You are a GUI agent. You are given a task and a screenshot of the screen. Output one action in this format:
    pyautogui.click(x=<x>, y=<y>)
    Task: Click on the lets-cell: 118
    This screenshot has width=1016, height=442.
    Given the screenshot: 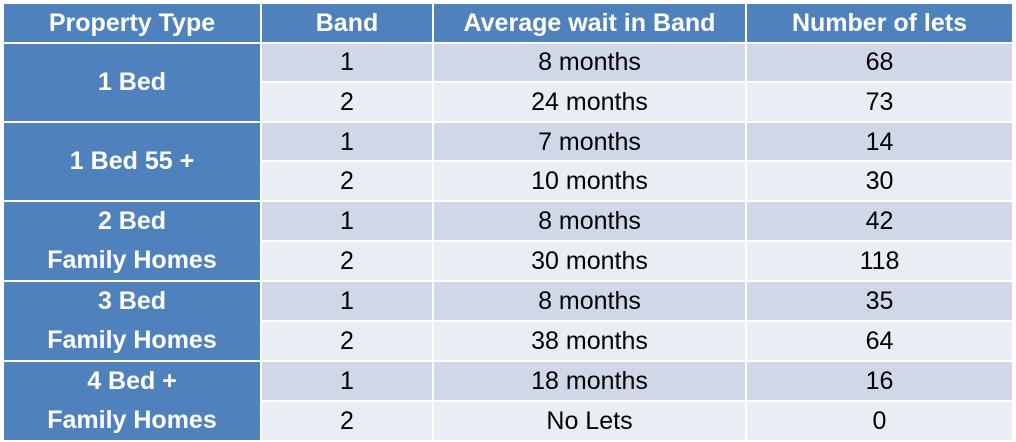 What is the action you would take?
    pyautogui.click(x=879, y=260)
    